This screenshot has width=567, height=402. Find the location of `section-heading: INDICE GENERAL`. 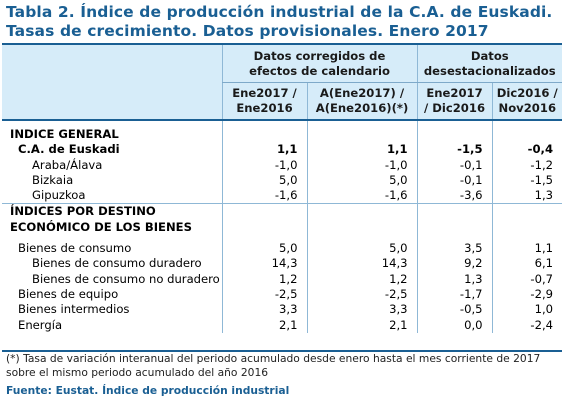

section-heading: INDICE GENERAL is located at coordinates (64, 134).